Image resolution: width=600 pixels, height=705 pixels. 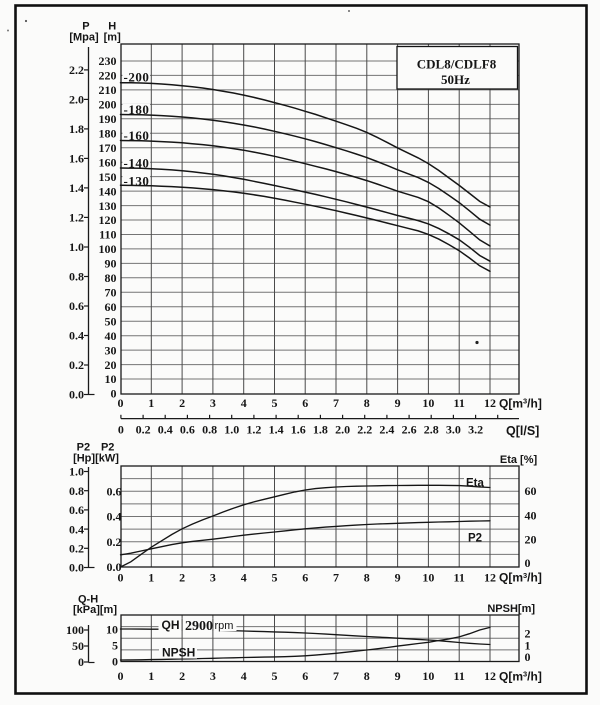 What do you see at coordinates (111, 264) in the screenshot?
I see `svg-text: 90` at bounding box center [111, 264].